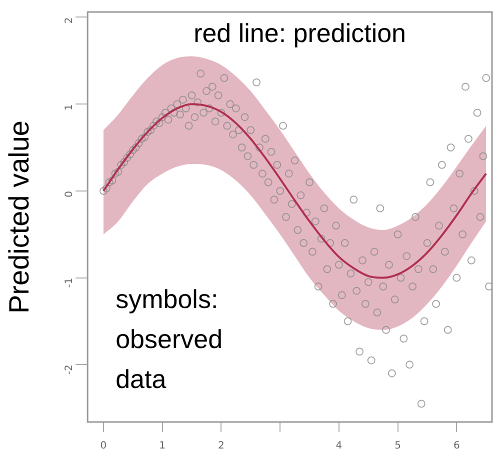 This screenshot has height=466, width=497. What do you see at coordinates (162, 446) in the screenshot?
I see `x-tick-label: 1` at bounding box center [162, 446].